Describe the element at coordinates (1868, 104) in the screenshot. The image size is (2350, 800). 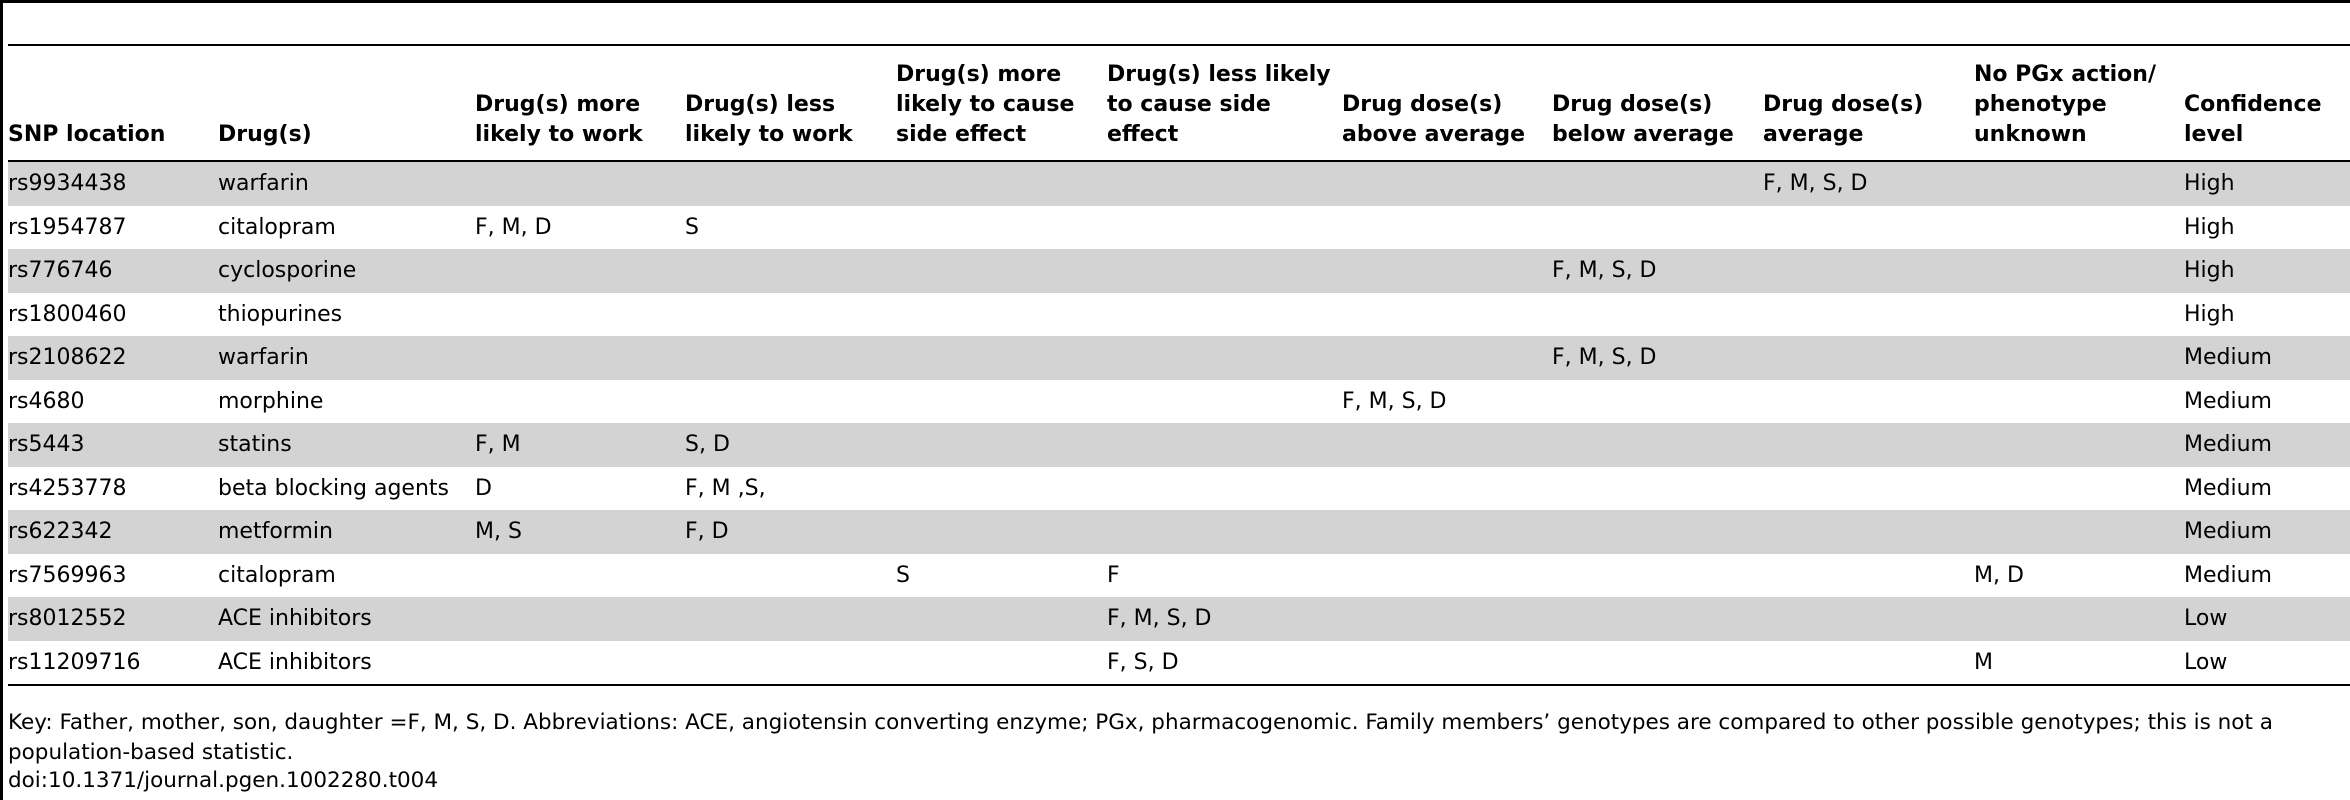
I see `header-dose-average: Drug dose(s) average` at that location.